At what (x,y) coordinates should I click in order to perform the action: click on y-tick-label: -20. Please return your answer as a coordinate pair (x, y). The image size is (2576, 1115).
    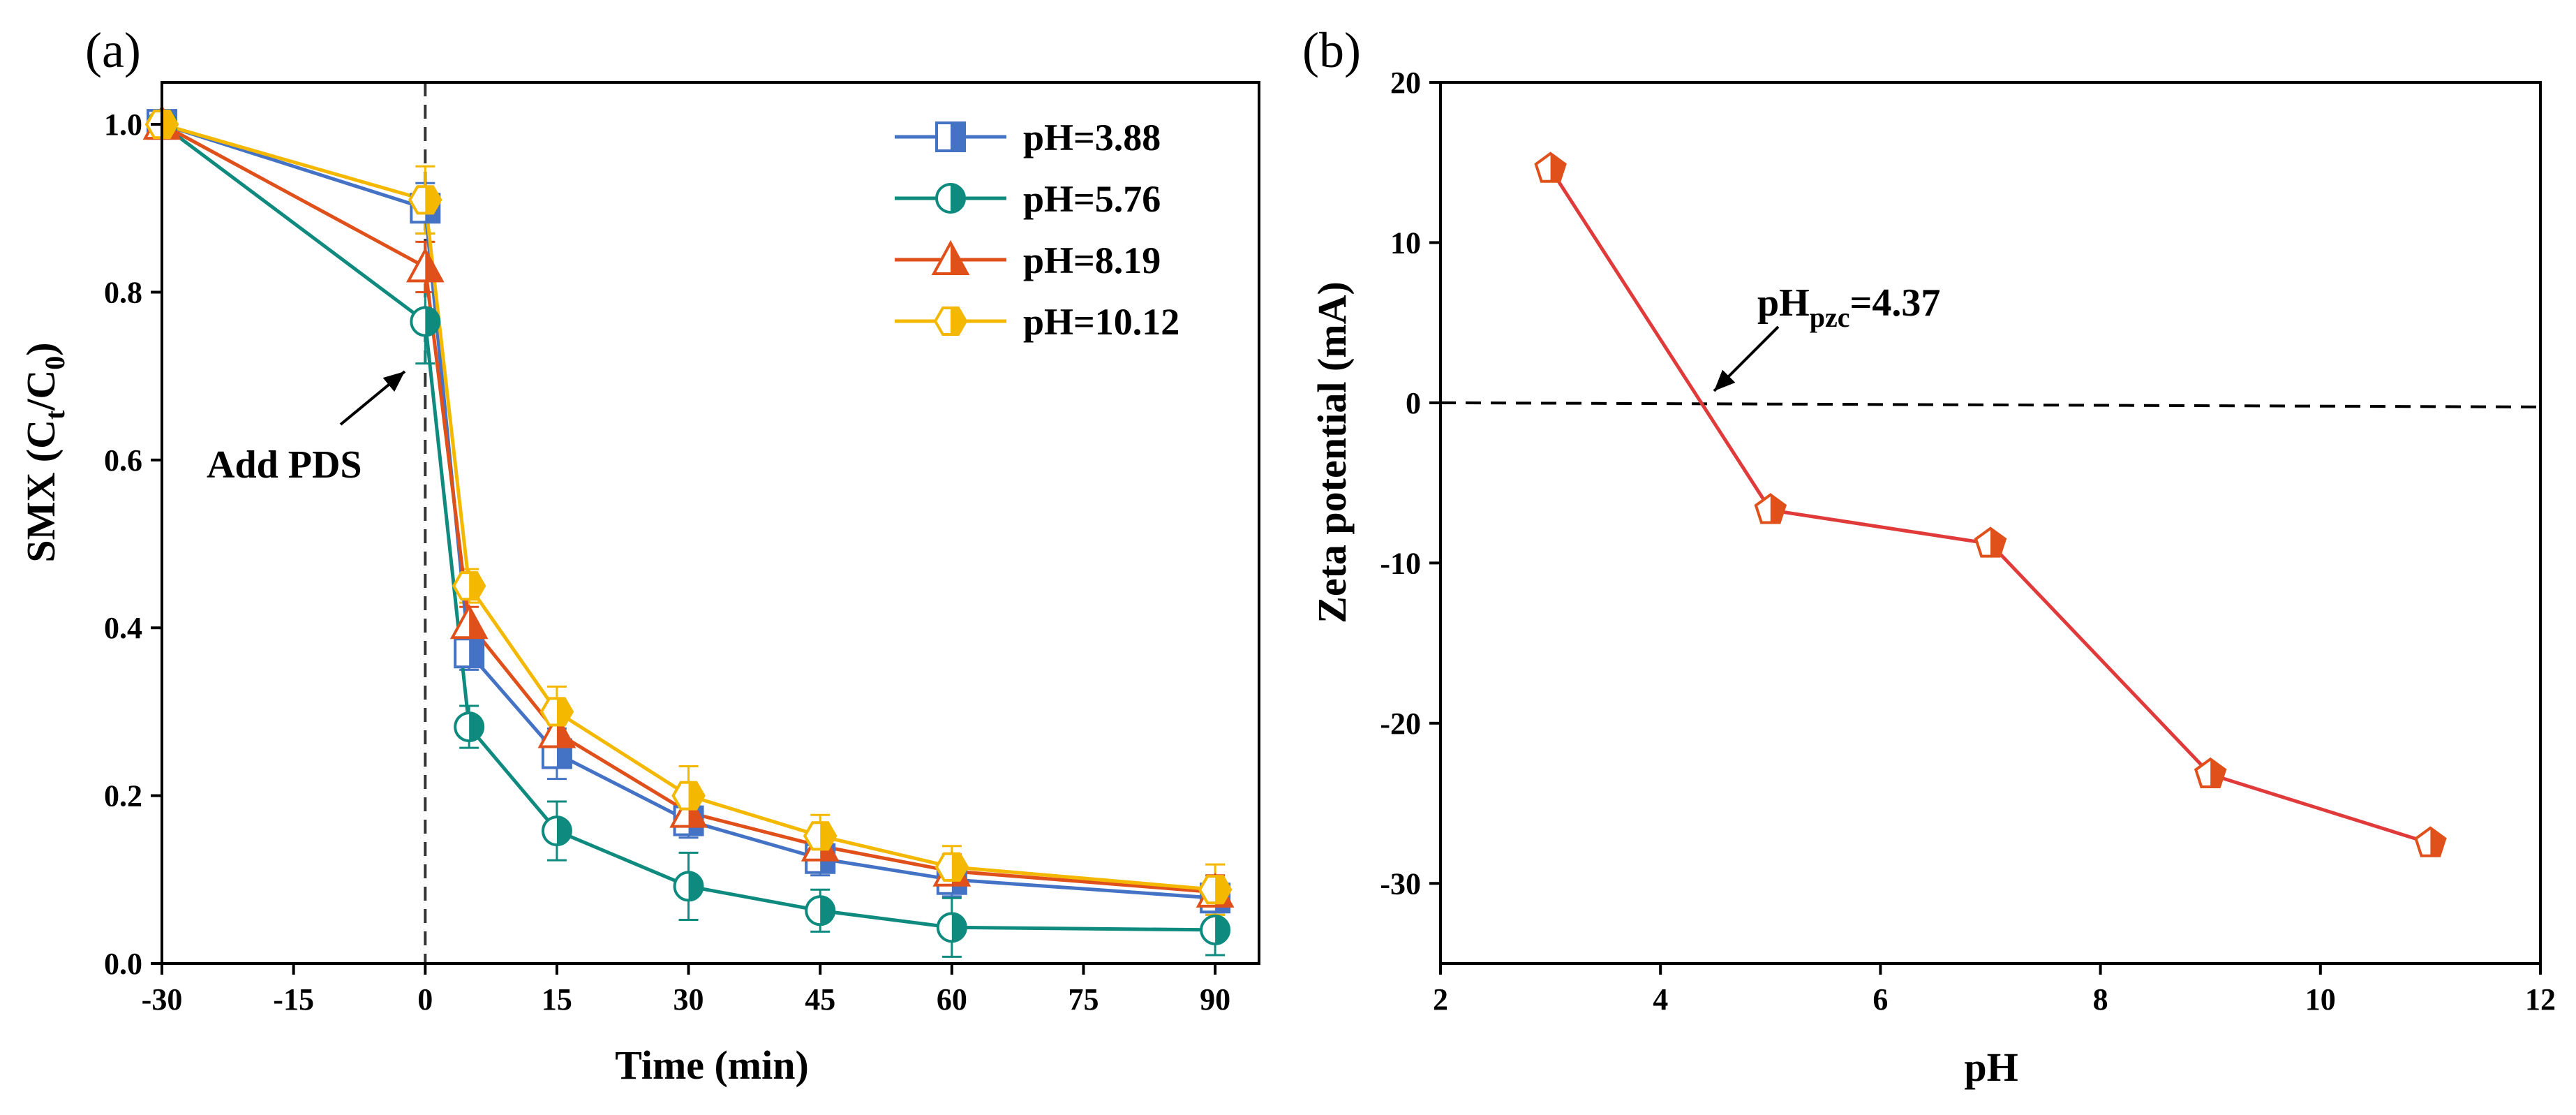
    Looking at the image, I should click on (1400, 724).